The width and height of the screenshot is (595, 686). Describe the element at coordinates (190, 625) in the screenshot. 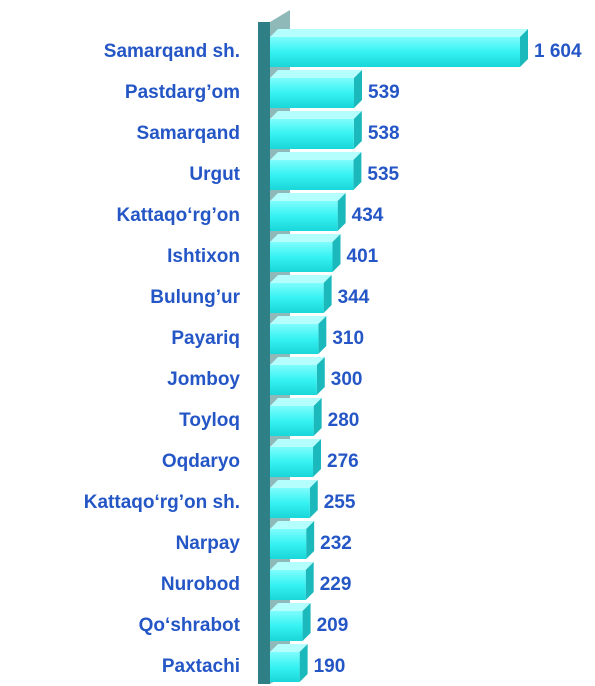

I see `category-label: Qo‘shrabot` at that location.